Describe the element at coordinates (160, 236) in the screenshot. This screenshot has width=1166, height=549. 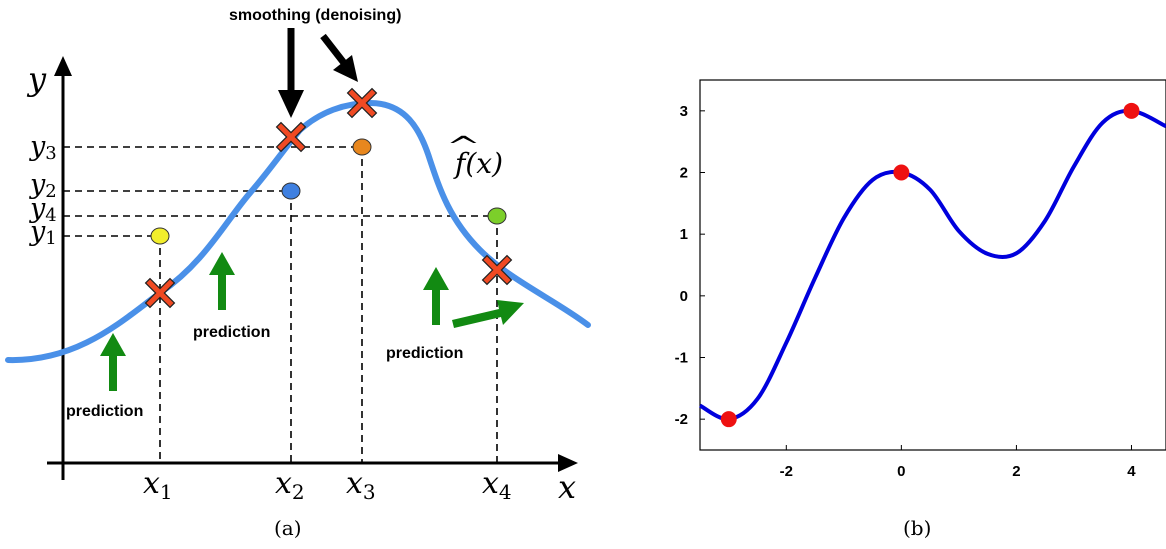
I see `observation-y1` at that location.